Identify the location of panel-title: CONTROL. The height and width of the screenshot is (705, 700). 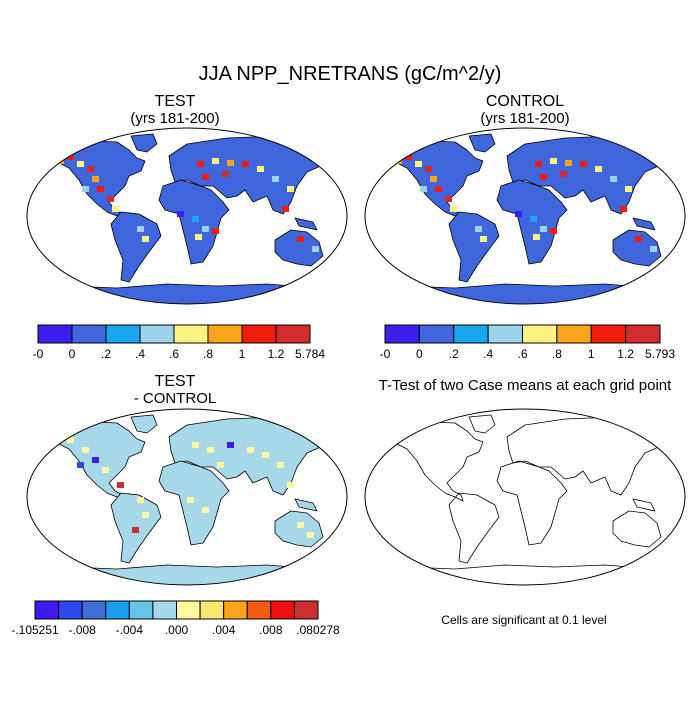
(525, 101).